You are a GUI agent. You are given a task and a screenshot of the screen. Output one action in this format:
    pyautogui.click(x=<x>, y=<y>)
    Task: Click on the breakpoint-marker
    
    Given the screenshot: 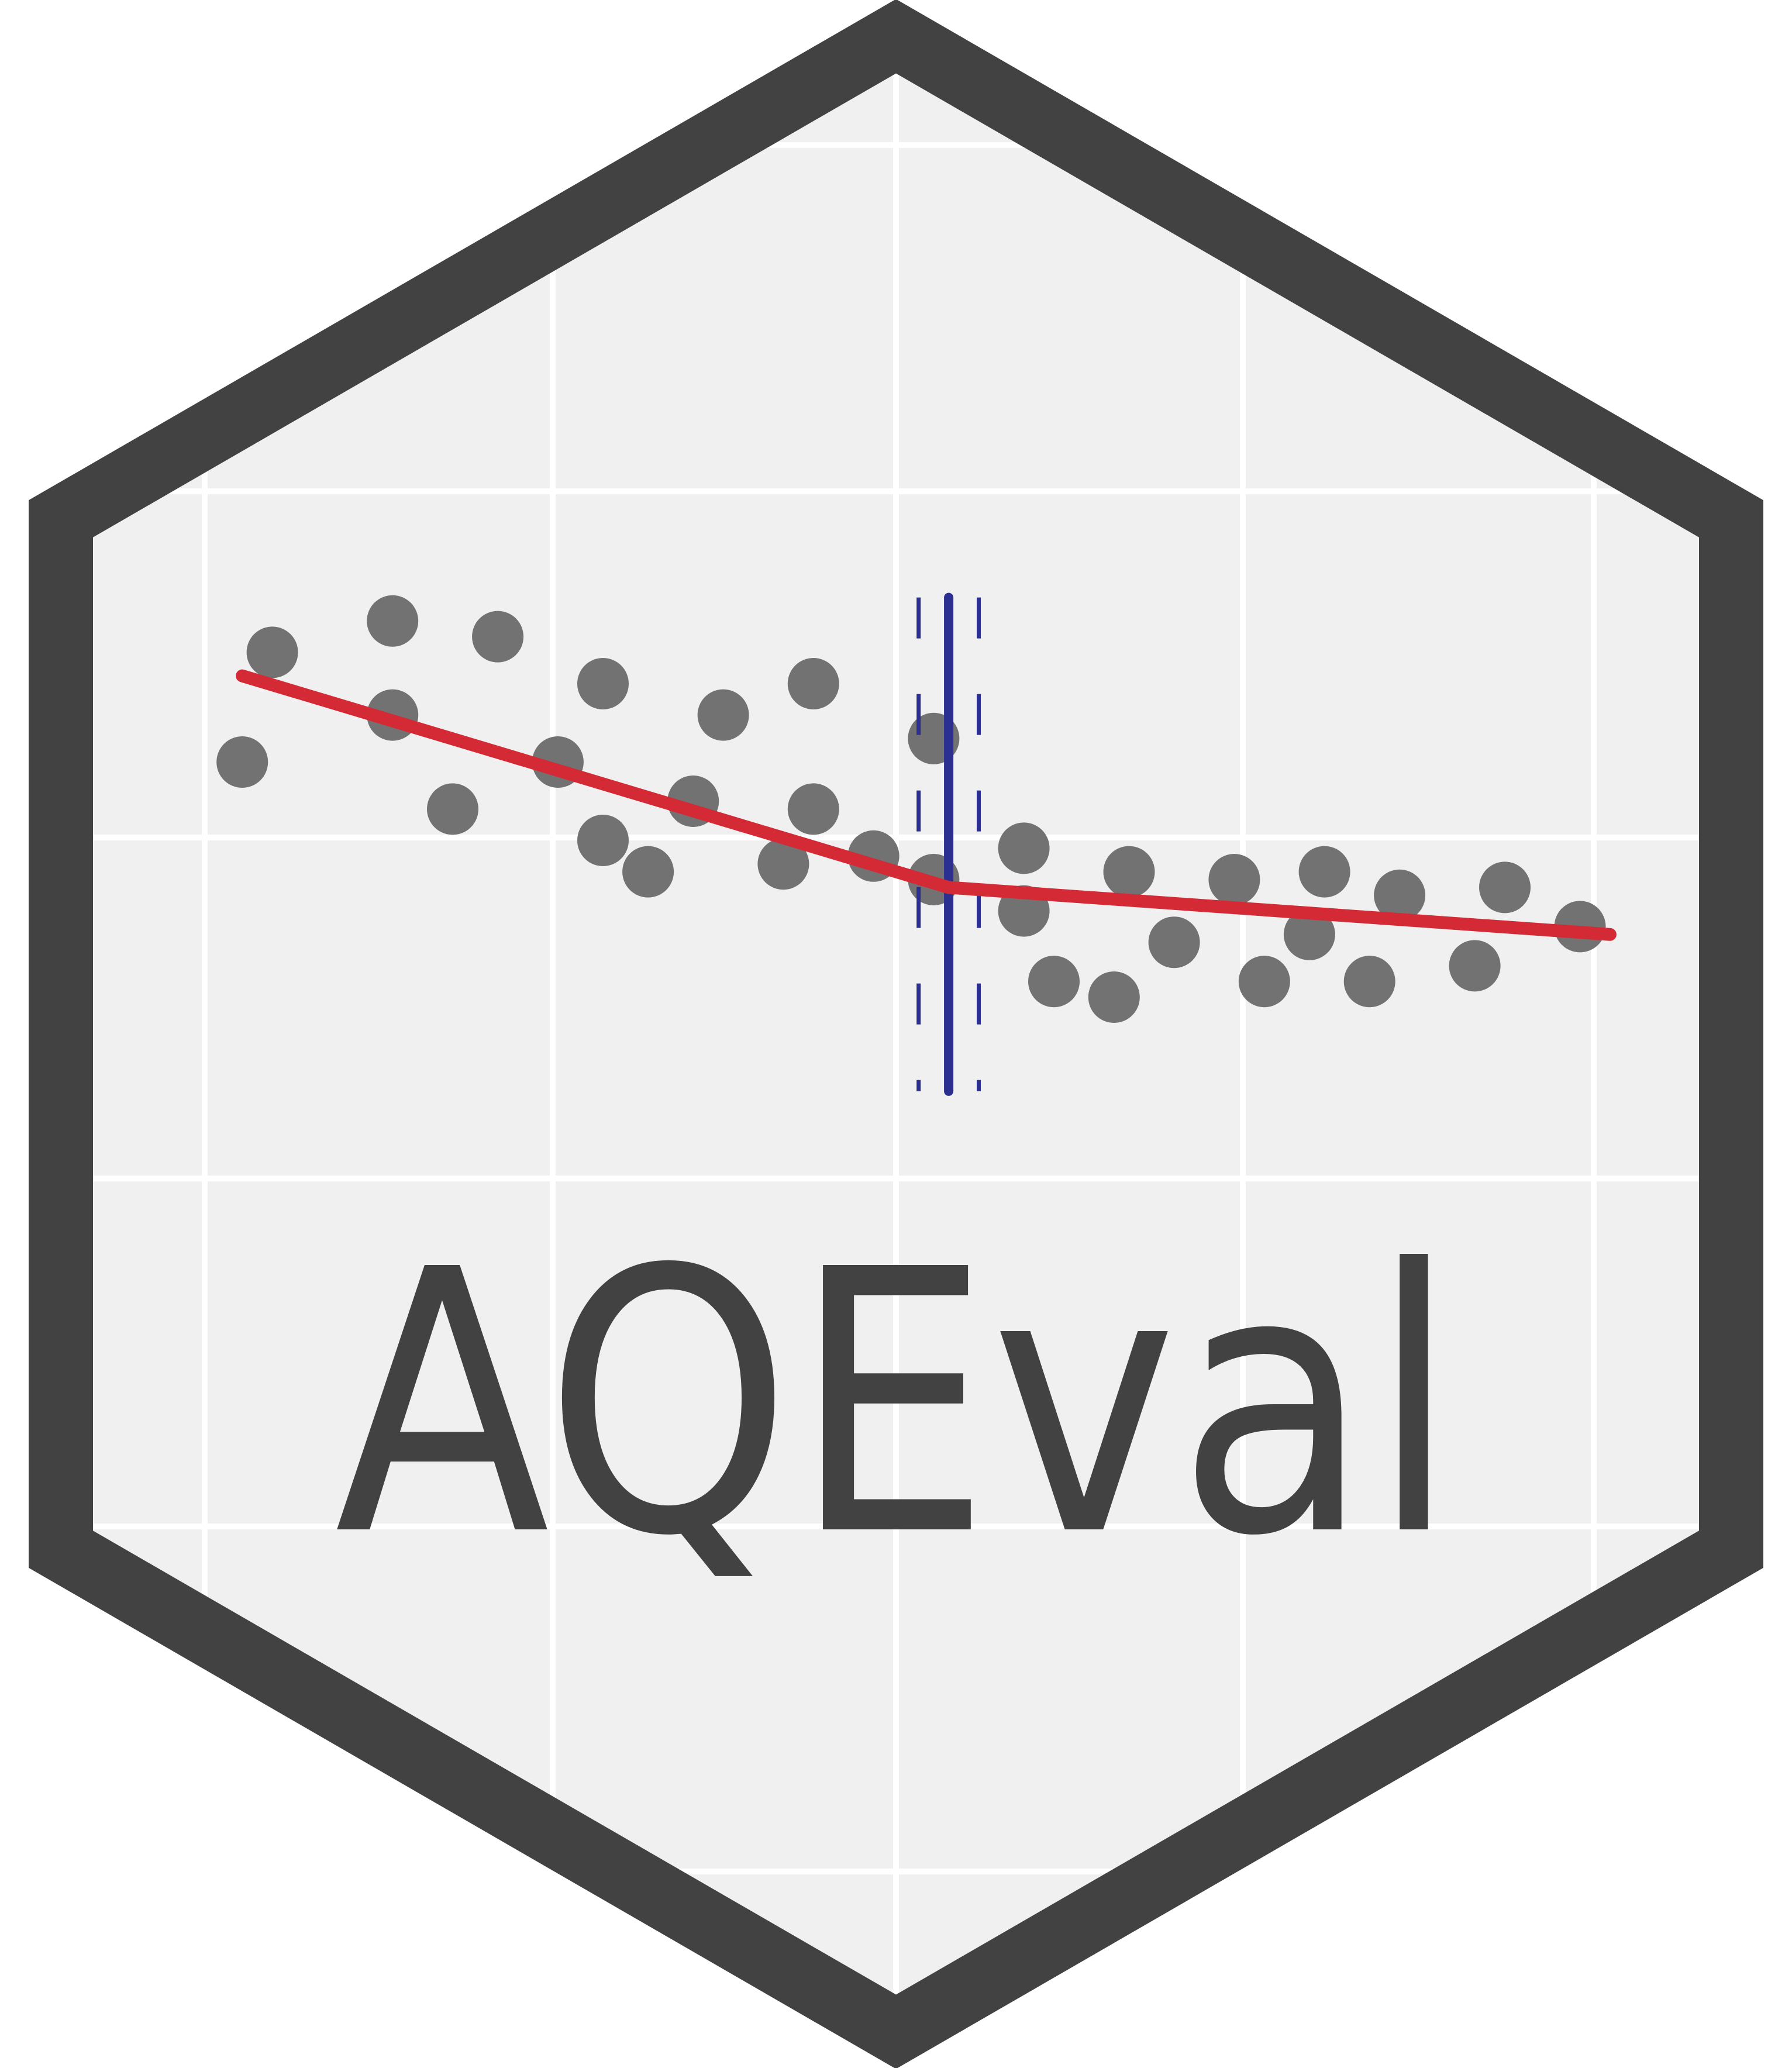 What is the action you would take?
    pyautogui.click(x=949, y=844)
    